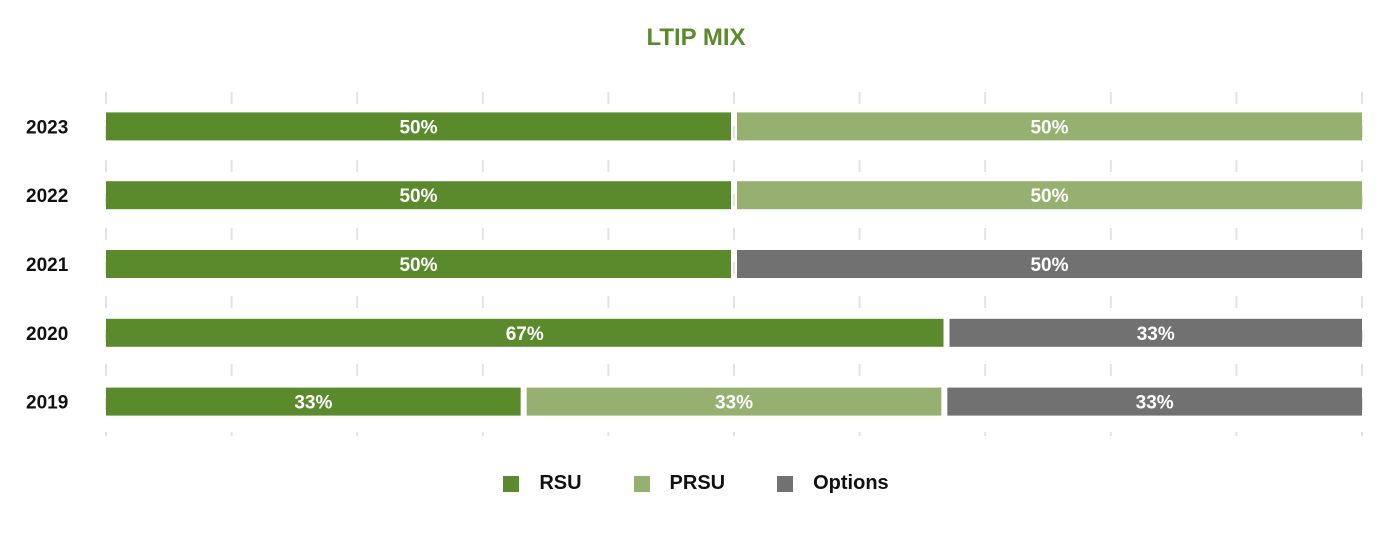 The image size is (1392, 536). I want to click on legend-item-options: Options, so click(833, 483).